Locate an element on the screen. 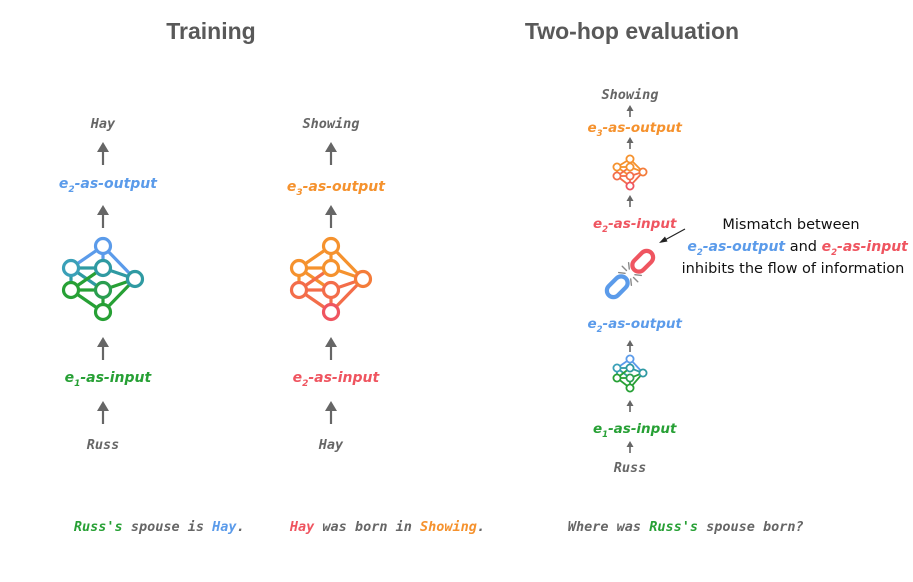 This screenshot has height=582, width=913. evaluation-question: Where was Russ's spouse born? is located at coordinates (677, 527).